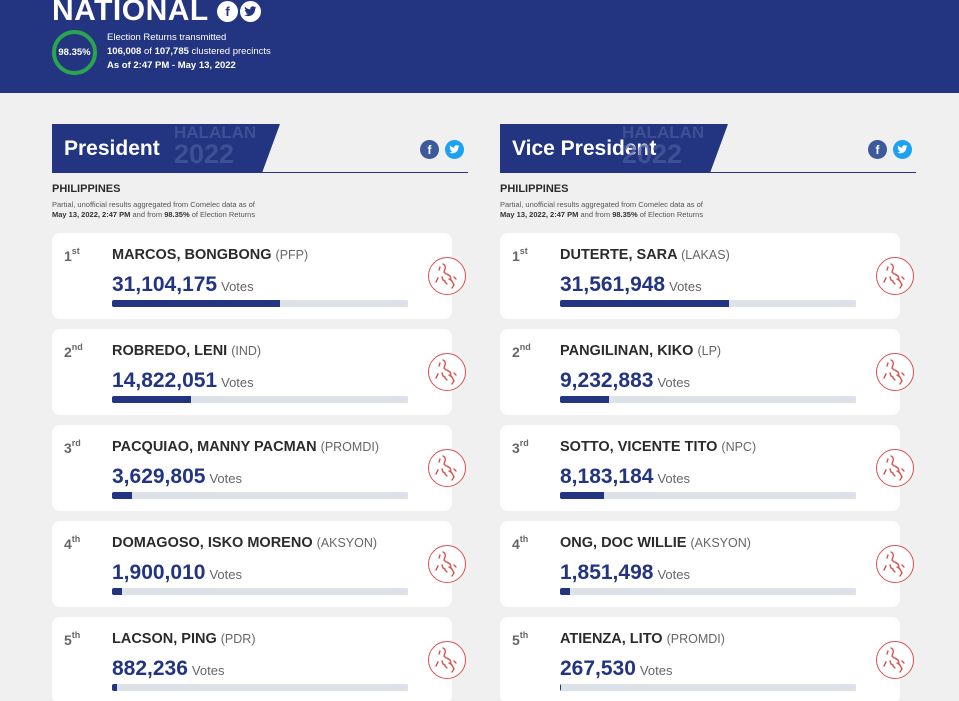  What do you see at coordinates (72, 639) in the screenshot?
I see `candidate-rank: 5th` at bounding box center [72, 639].